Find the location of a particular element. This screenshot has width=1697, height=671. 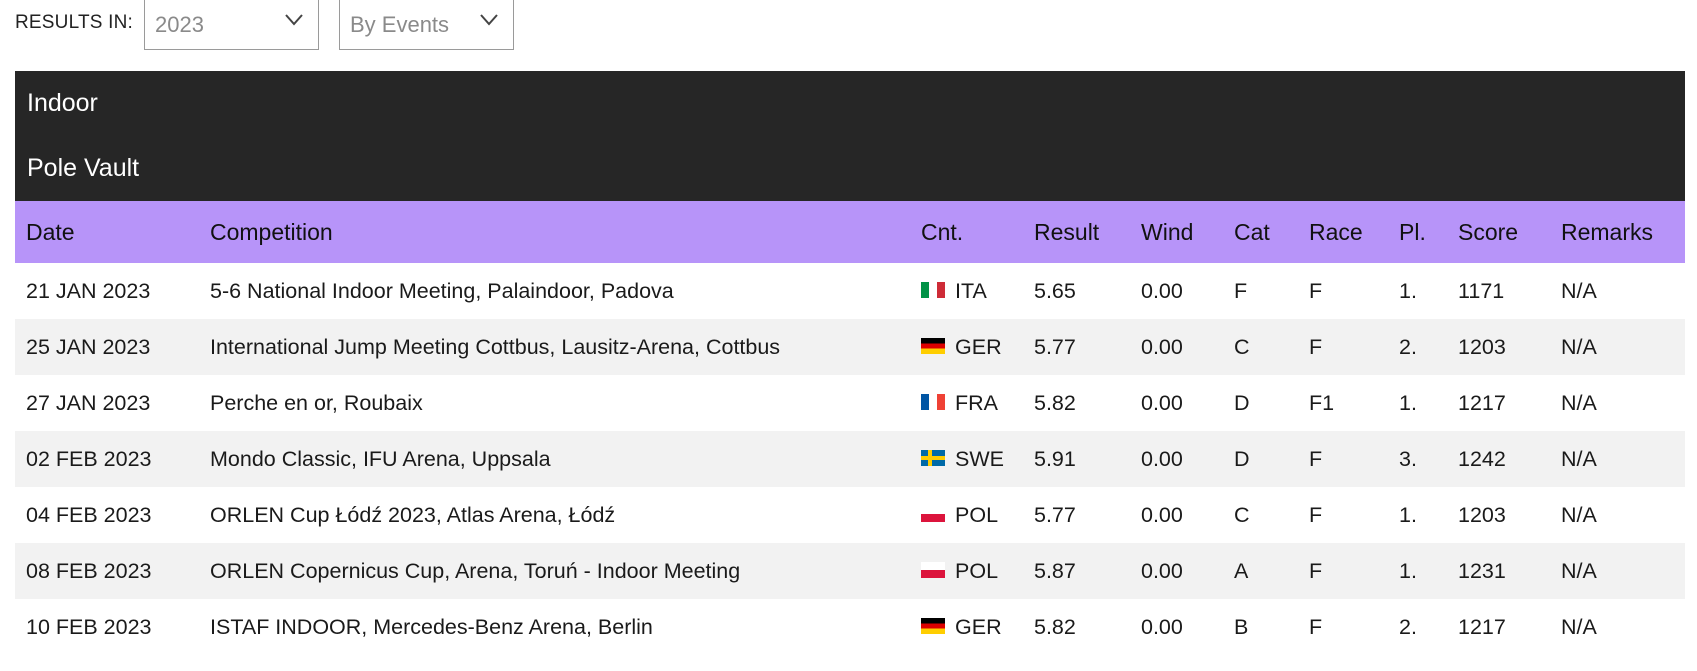

cell-cat: F is located at coordinates (1241, 290).